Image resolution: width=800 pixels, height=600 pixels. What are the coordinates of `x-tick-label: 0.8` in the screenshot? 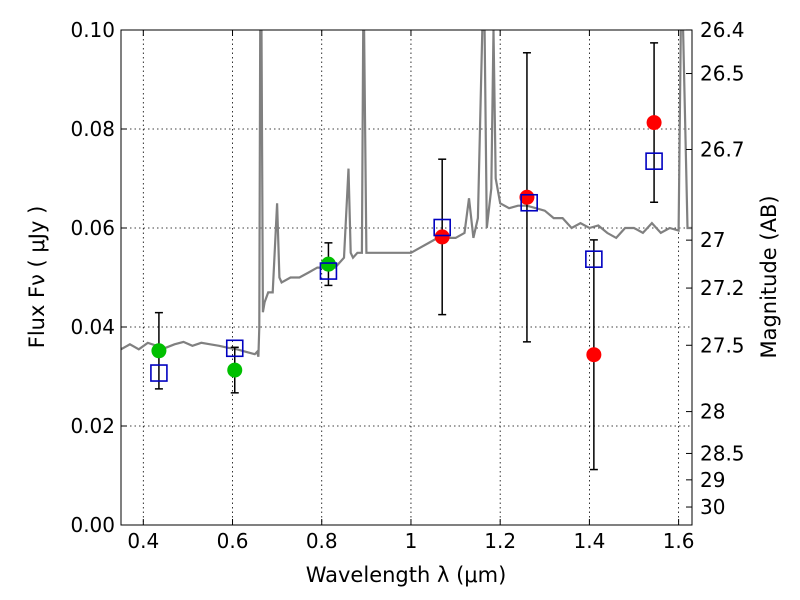 It's located at (322, 541).